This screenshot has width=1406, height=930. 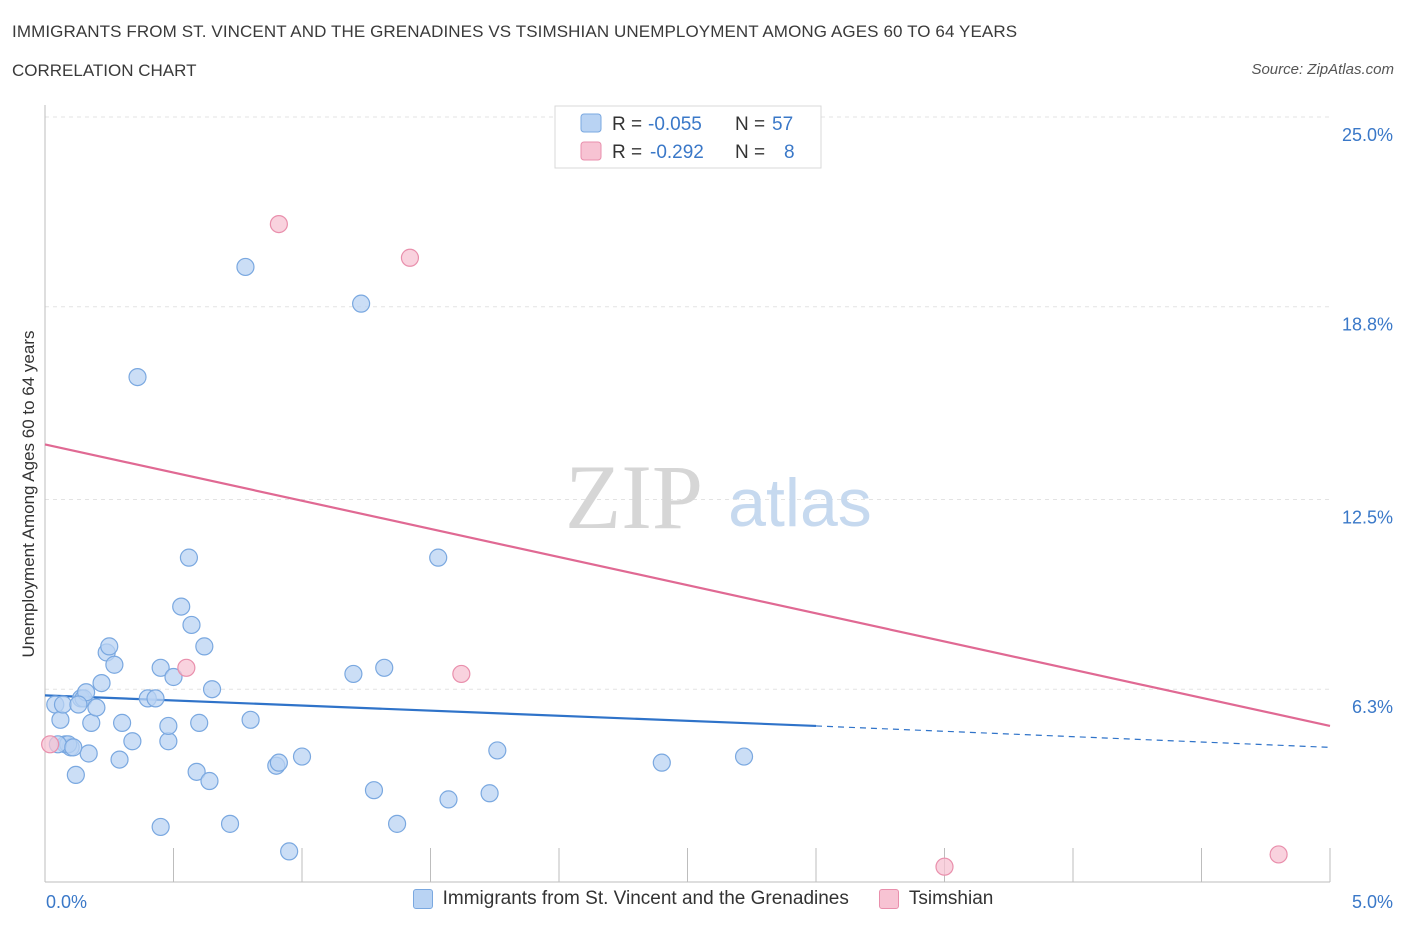 I want to click on y-axis-label: Unemployment Among Ages 60 to 64 years, so click(x=28, y=494).